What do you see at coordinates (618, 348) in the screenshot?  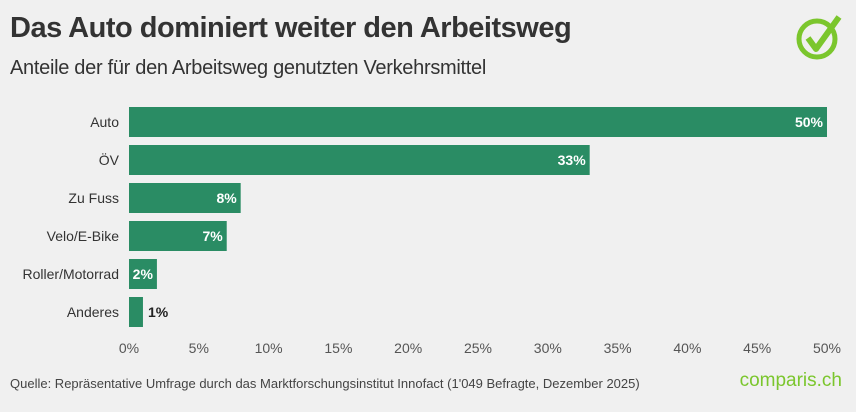 I see `x-tick-label: 35%` at bounding box center [618, 348].